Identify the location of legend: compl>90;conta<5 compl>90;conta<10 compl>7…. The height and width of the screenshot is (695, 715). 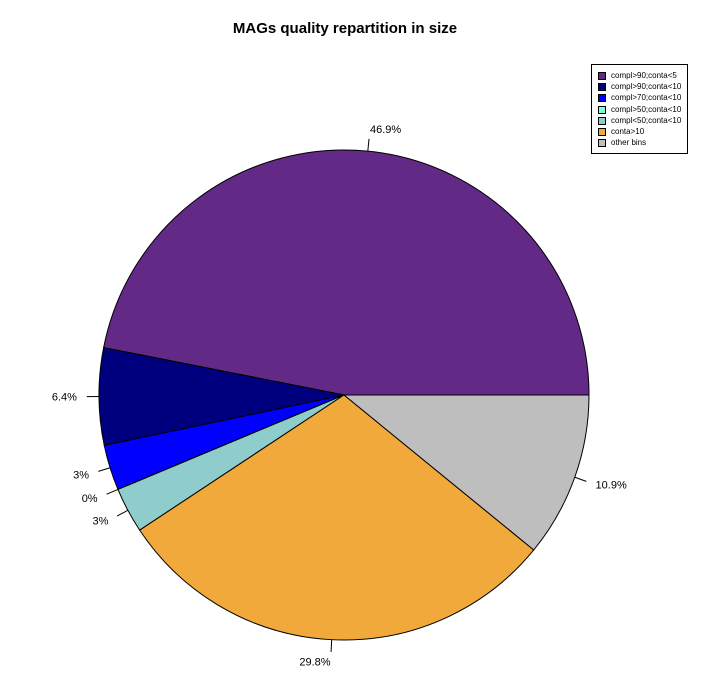
(639, 109).